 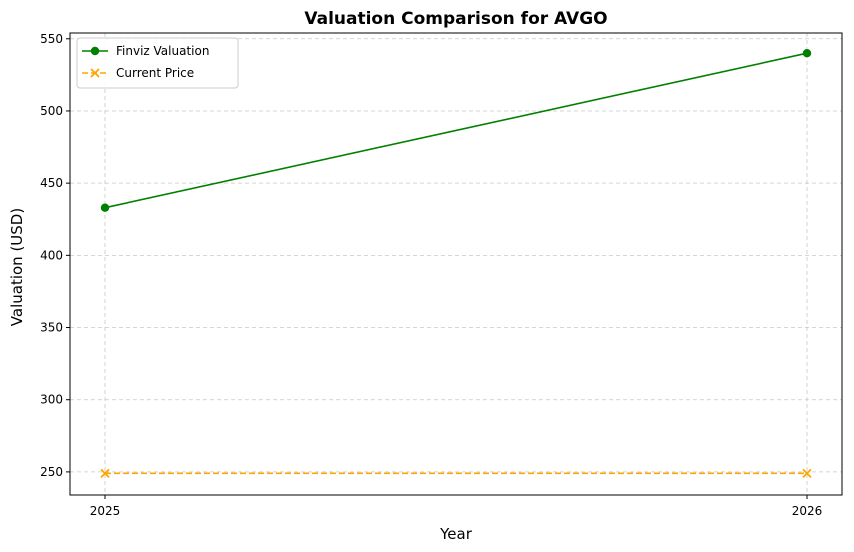 I want to click on y-tick-label: 250, so click(x=51, y=472).